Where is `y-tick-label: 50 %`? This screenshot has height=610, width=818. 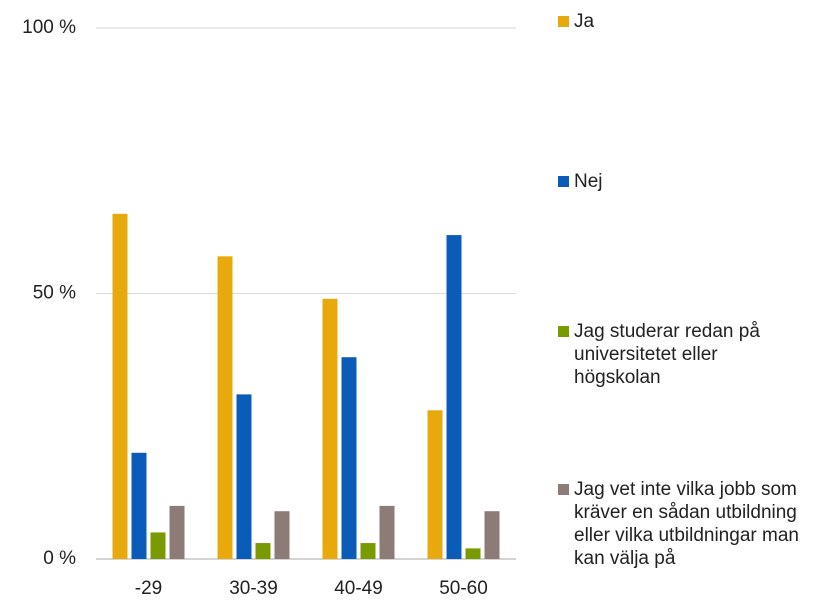 y-tick-label: 50 % is located at coordinates (54, 293).